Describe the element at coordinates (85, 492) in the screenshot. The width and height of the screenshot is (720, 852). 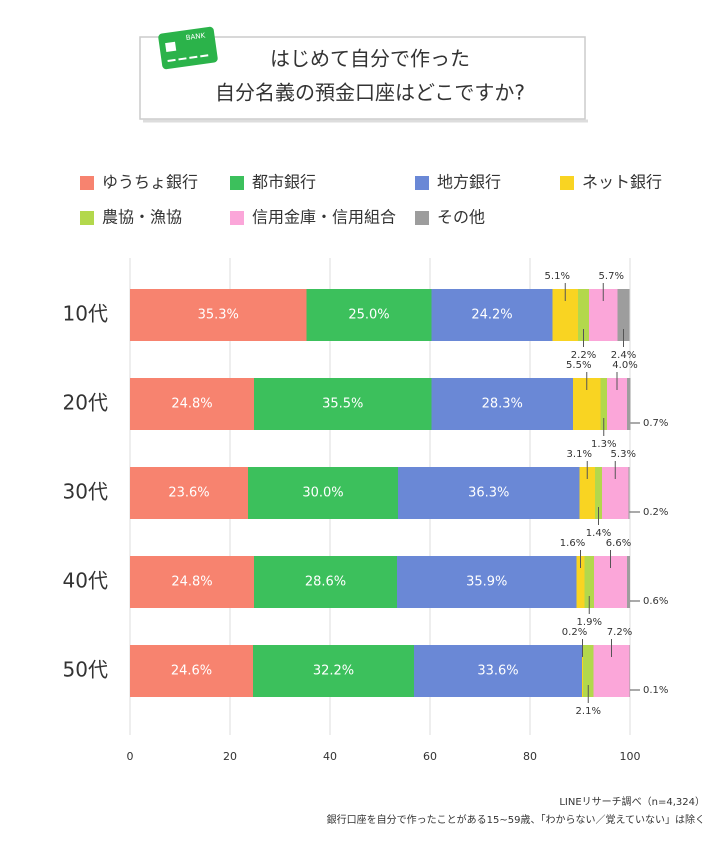
I see `y-tick-label: 30代` at that location.